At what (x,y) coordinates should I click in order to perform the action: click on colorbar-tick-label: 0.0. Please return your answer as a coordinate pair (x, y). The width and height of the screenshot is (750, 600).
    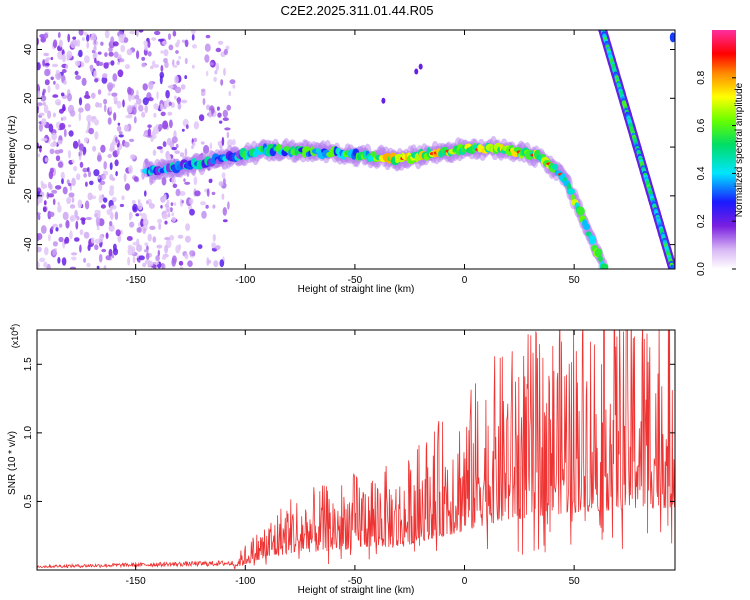
    Looking at the image, I should click on (701, 269).